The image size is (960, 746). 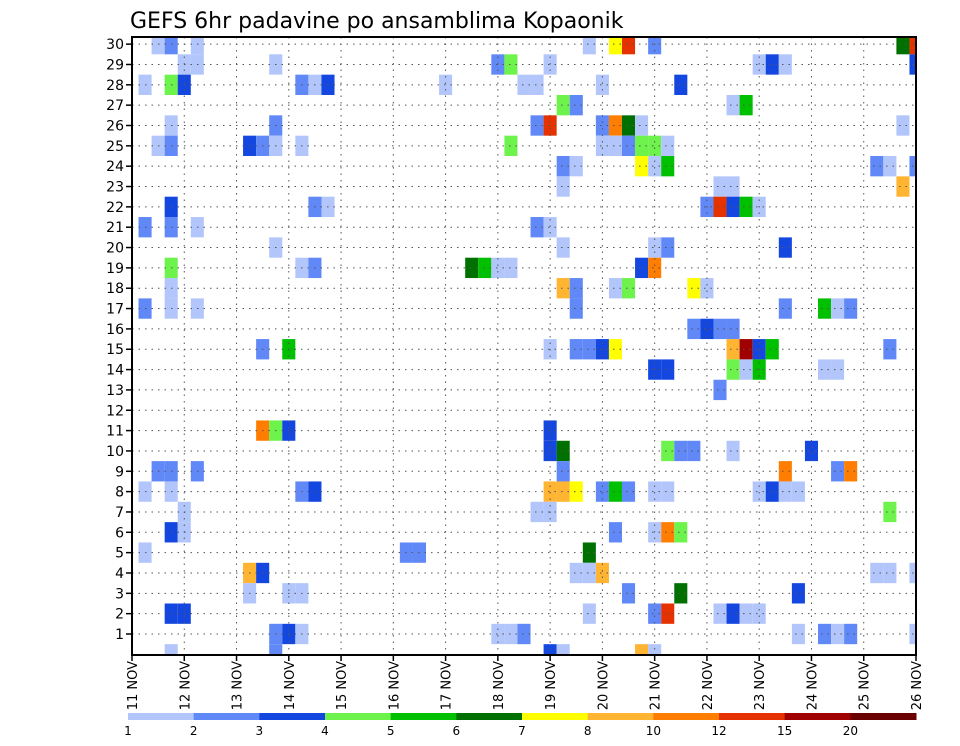 What do you see at coordinates (115, 269) in the screenshot?
I see `y-tick-label: 19` at bounding box center [115, 269].